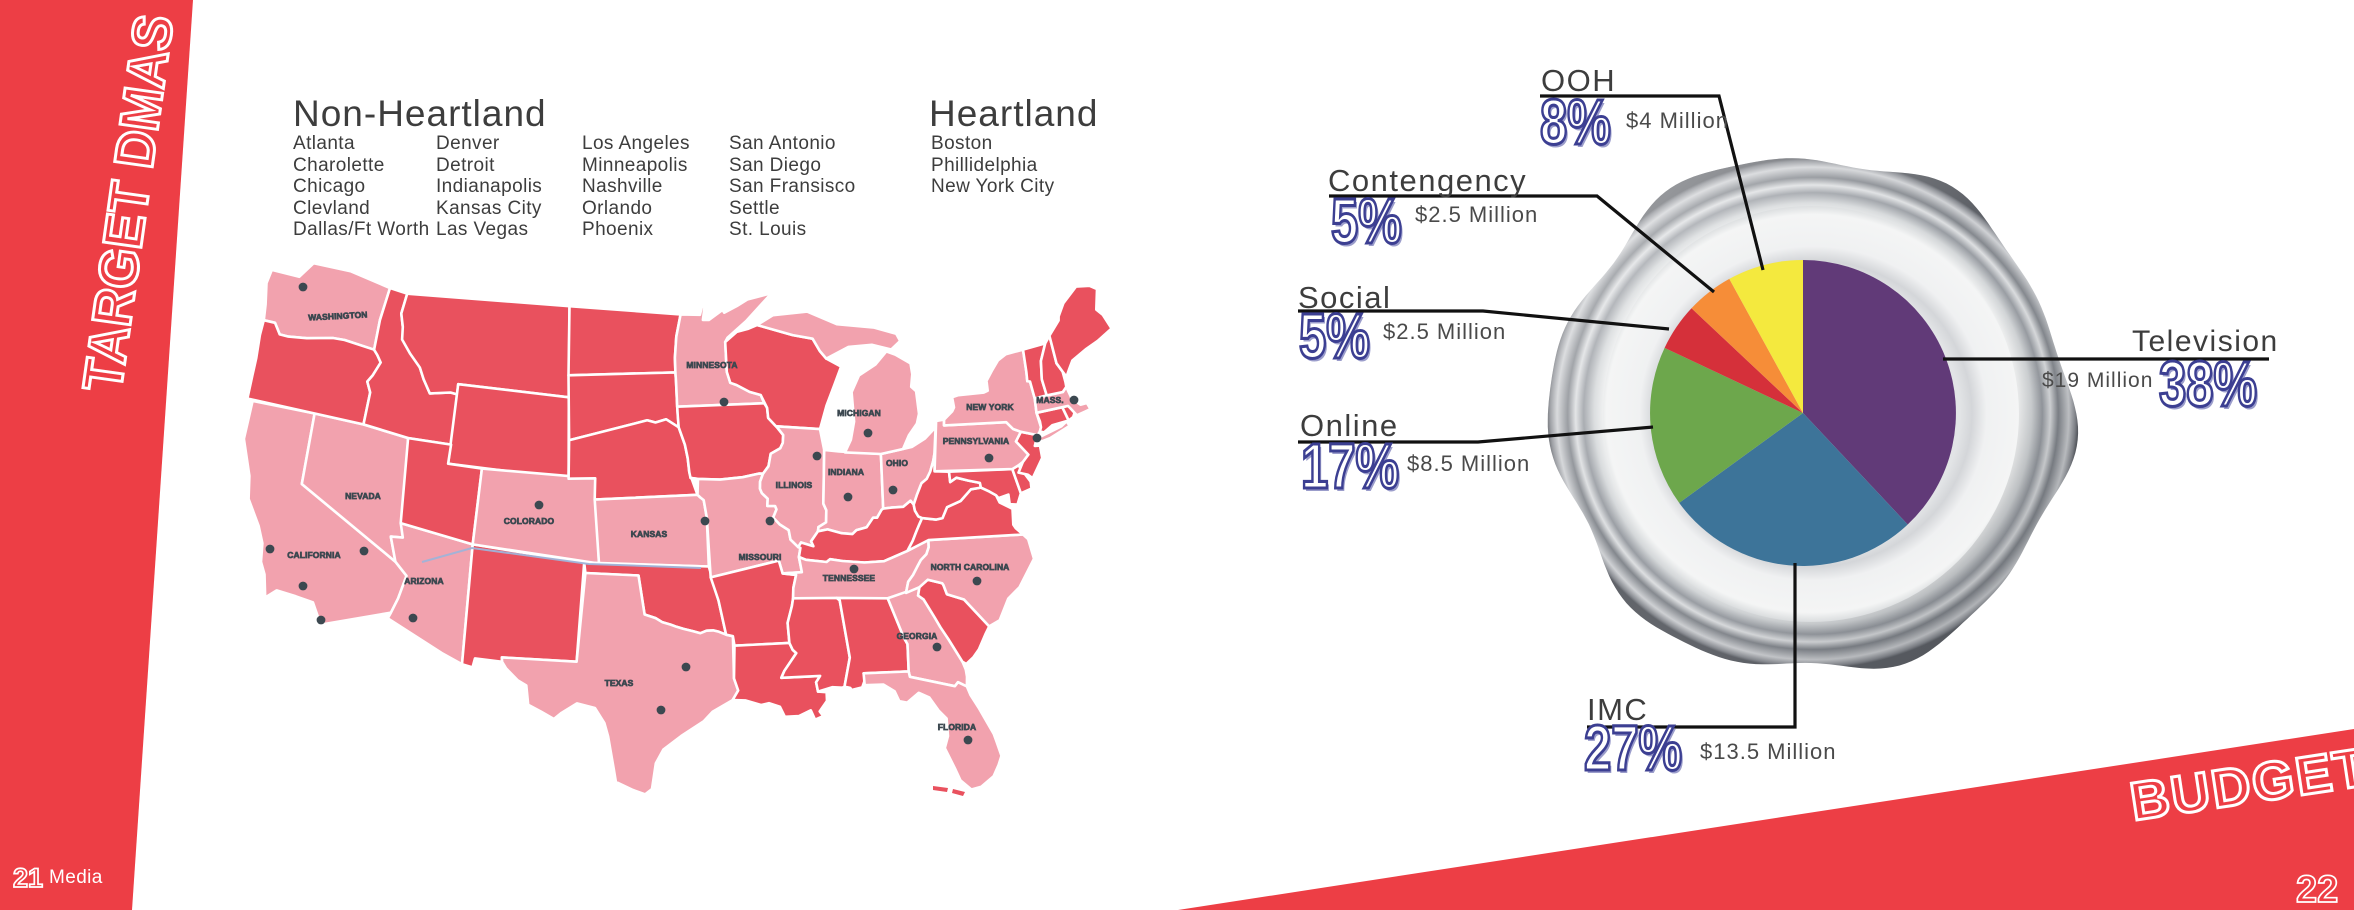 The image size is (2354, 910). I want to click on svg-text: OHIO, so click(897, 463).